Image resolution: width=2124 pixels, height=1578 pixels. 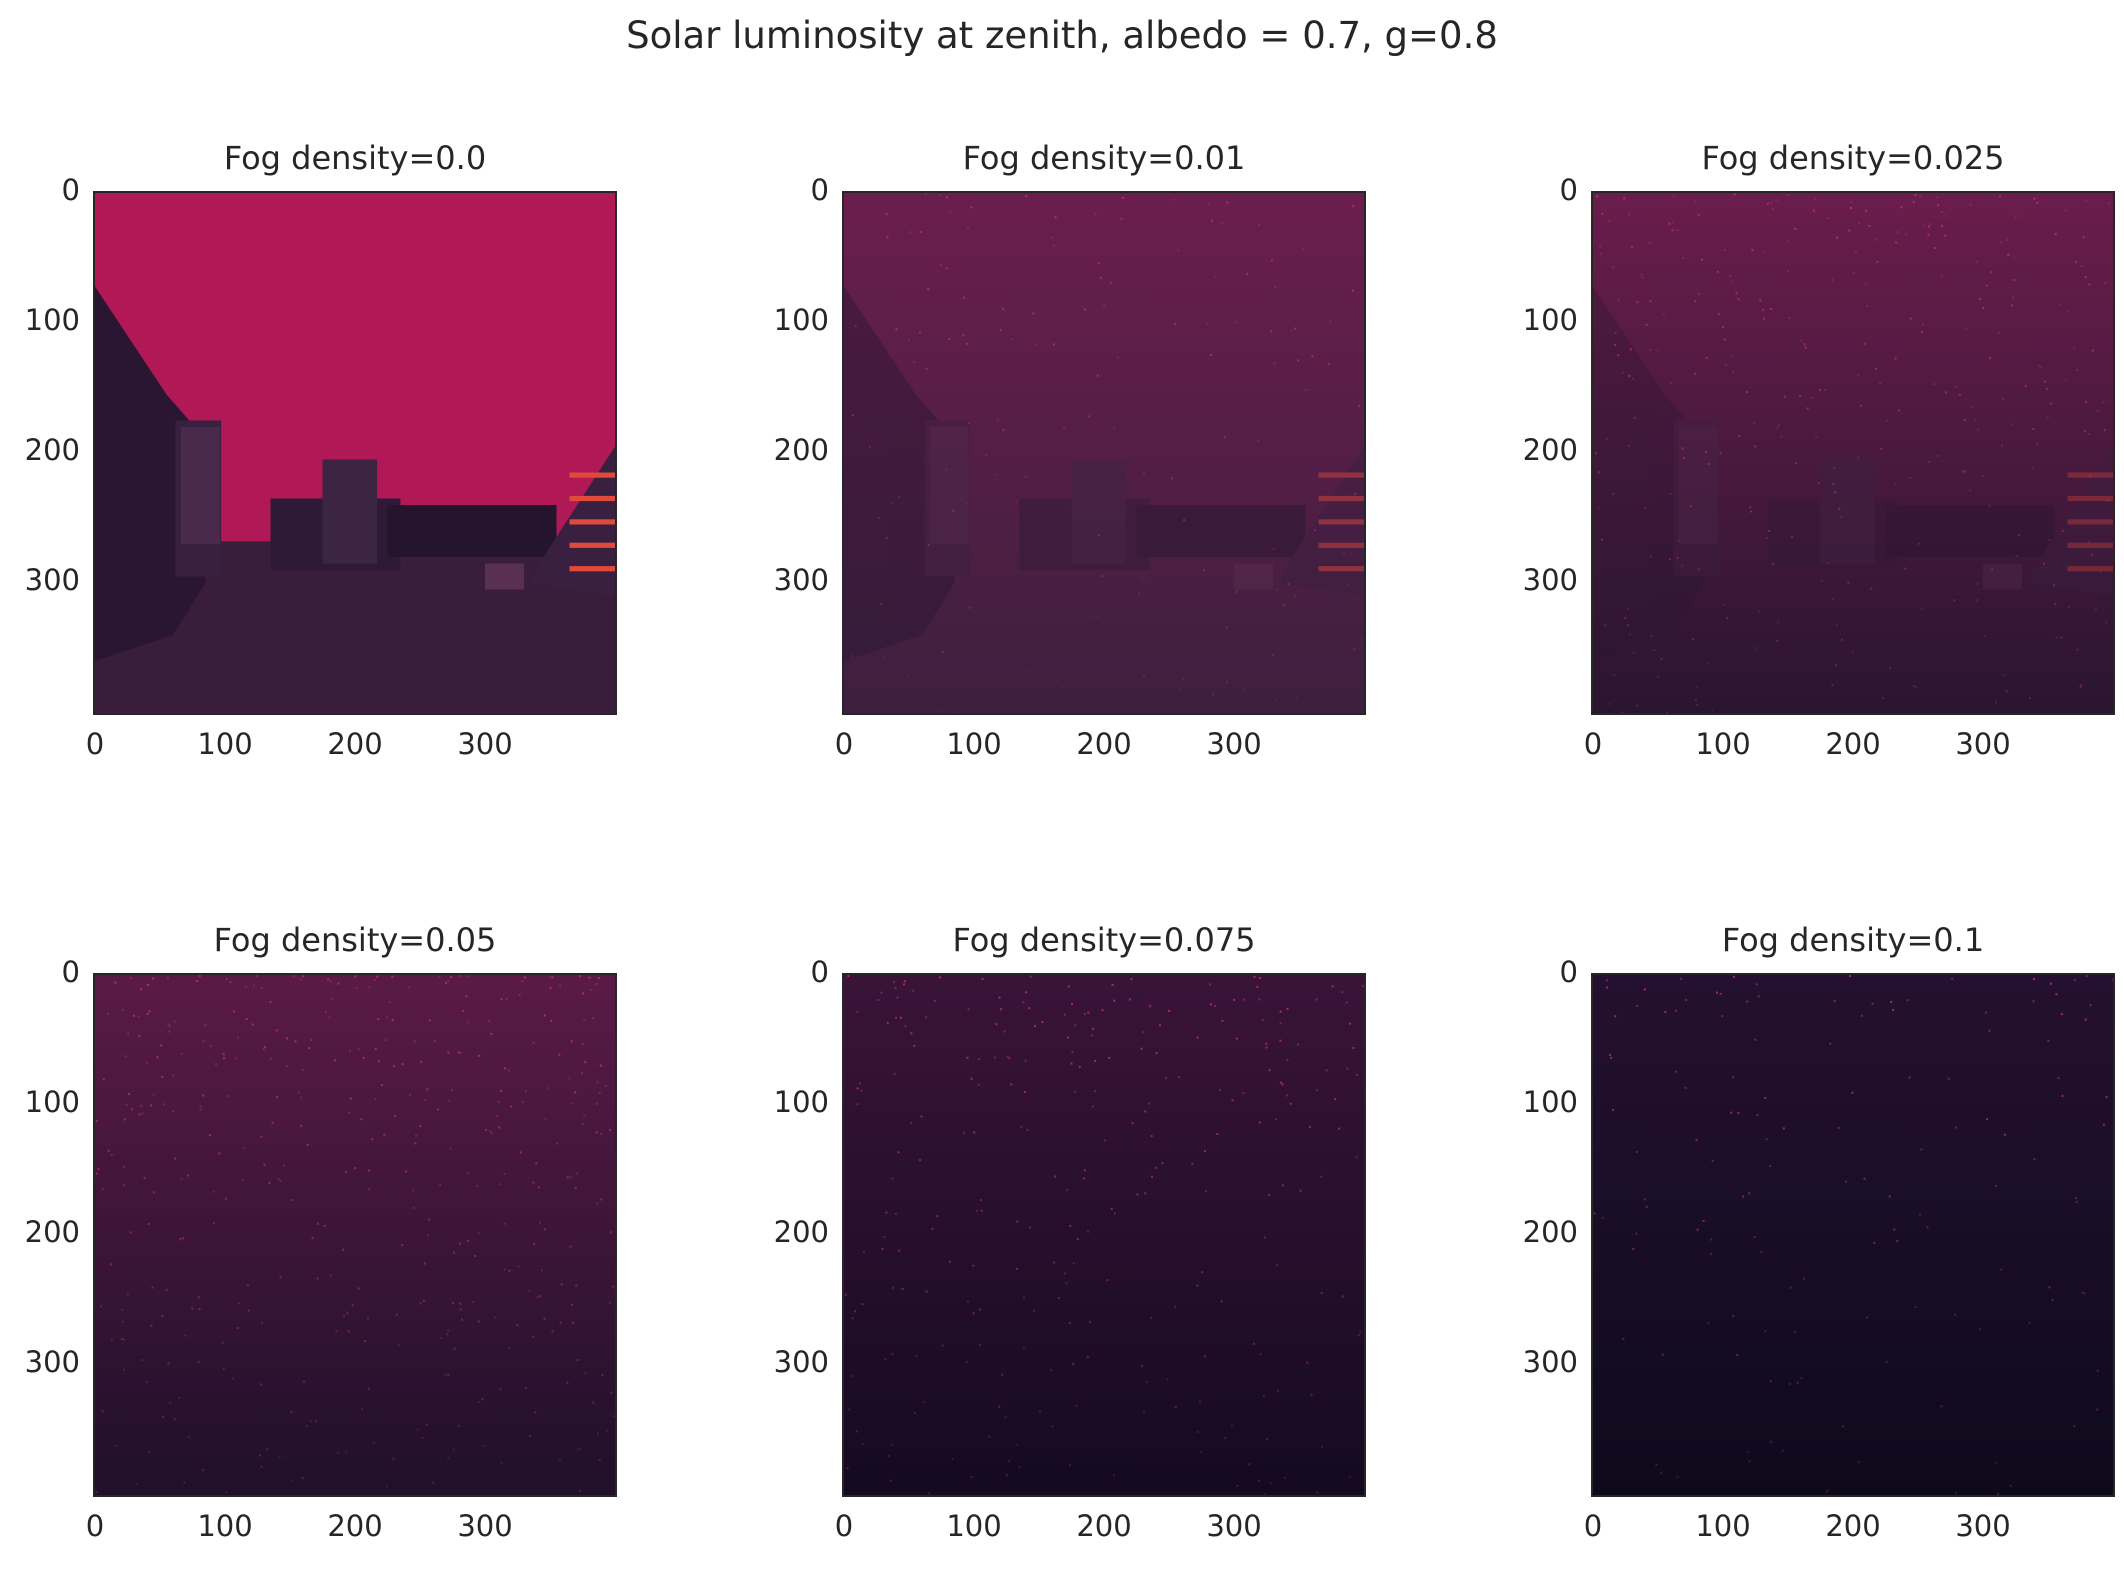 I want to click on y-tick-label: 100, so click(x=52, y=320).